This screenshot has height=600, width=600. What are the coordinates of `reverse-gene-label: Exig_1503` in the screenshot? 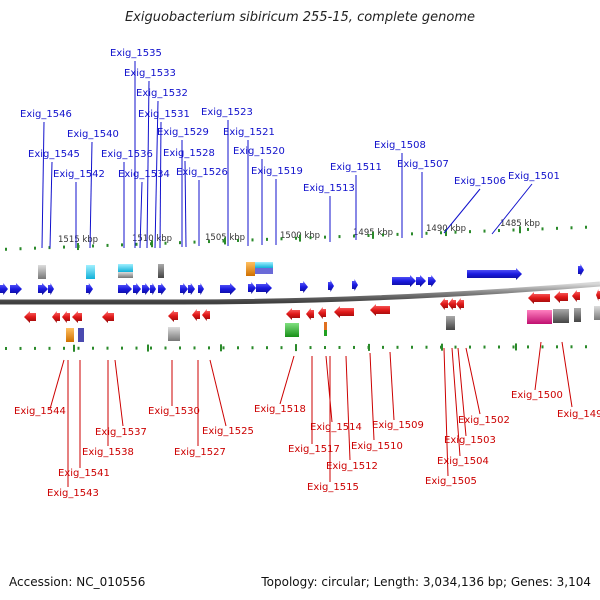 It's located at (470, 440).